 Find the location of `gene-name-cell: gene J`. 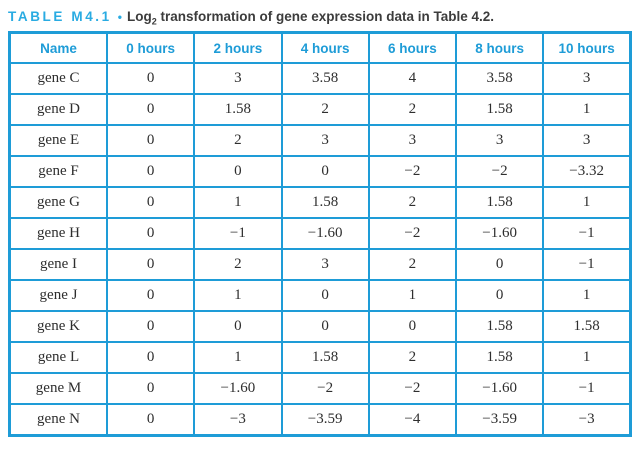

gene-name-cell: gene J is located at coordinates (58, 295).